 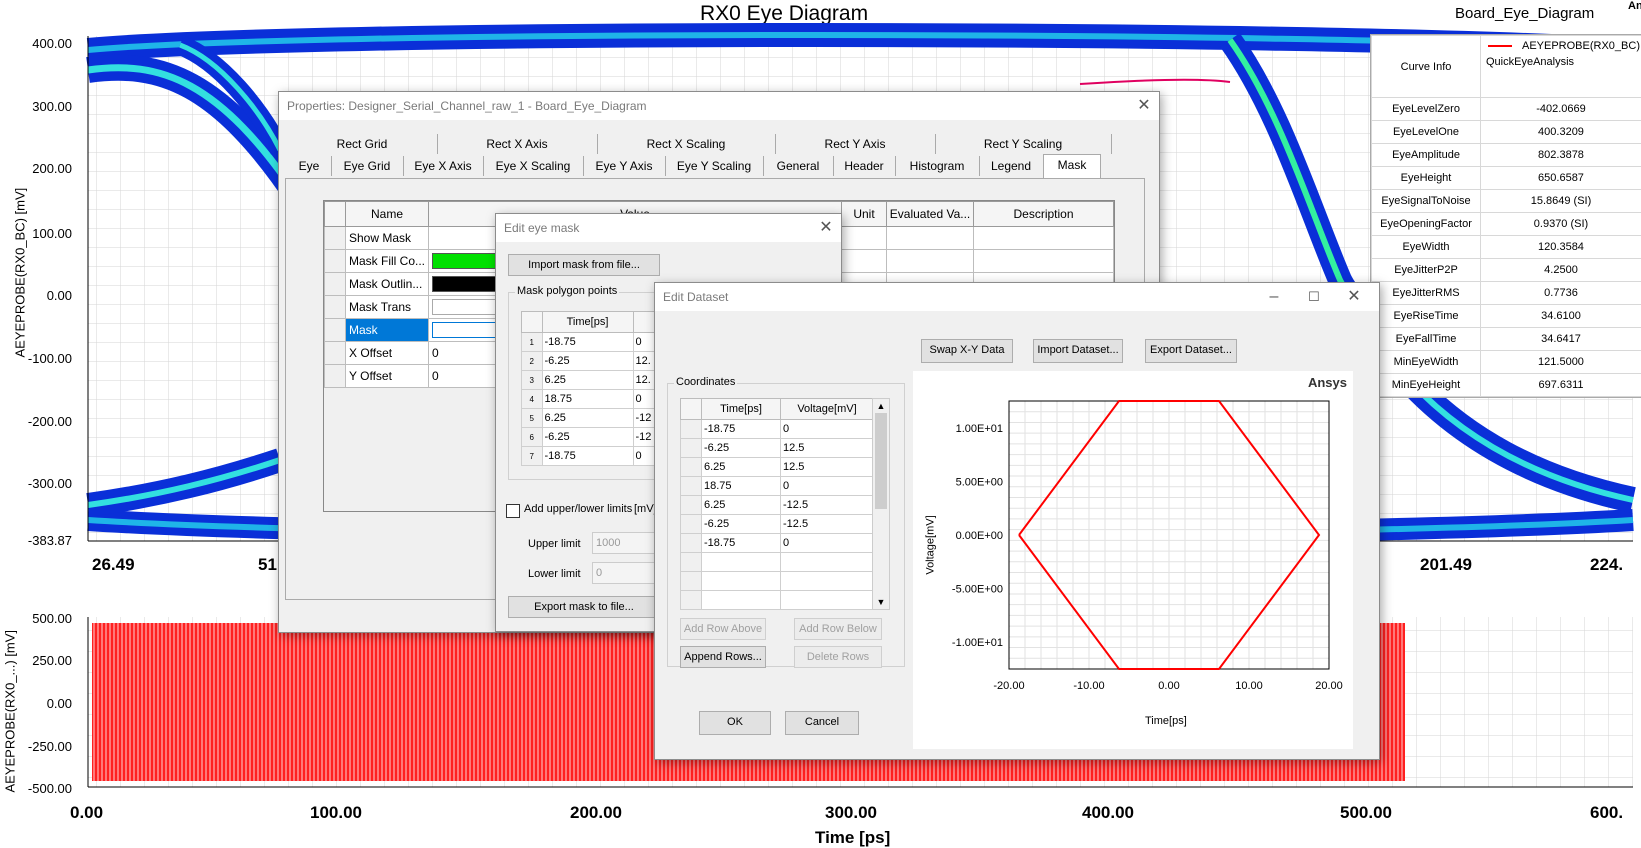 I want to click on add-row-below-button: Add Row Below, so click(x=838, y=629).